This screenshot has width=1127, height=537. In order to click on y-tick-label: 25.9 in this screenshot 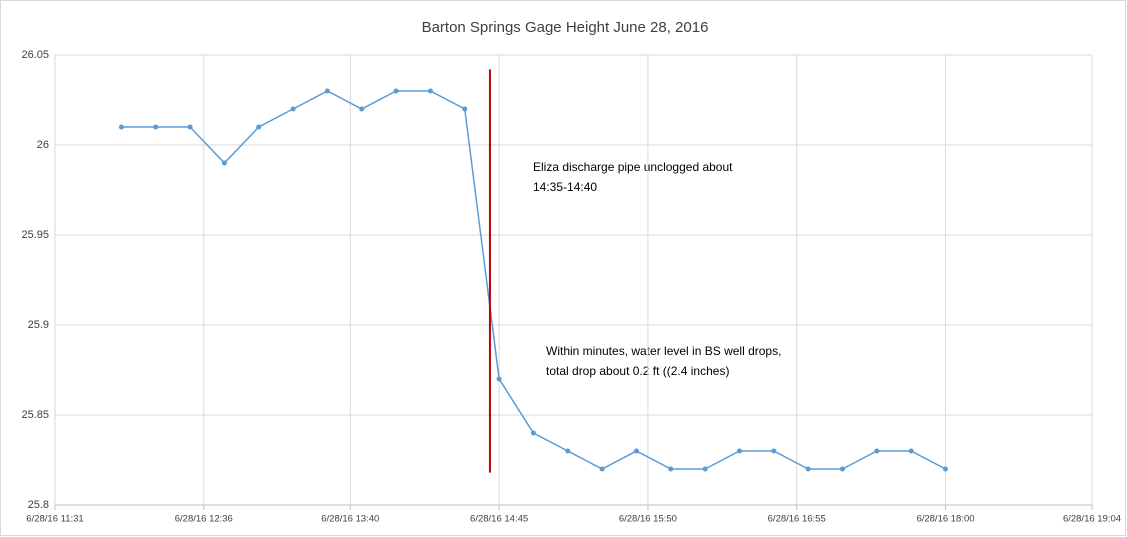, I will do `click(38, 325)`.